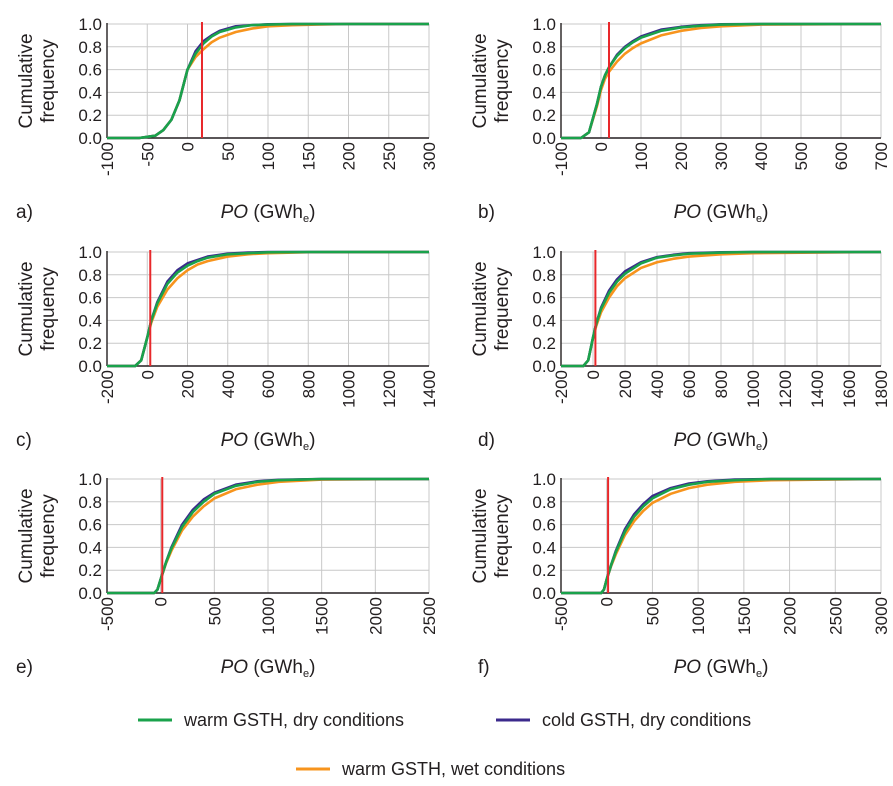 Image resolution: width=893 pixels, height=786 pixels. What do you see at coordinates (641, 156) in the screenshot?
I see `x-tick-label: 100` at bounding box center [641, 156].